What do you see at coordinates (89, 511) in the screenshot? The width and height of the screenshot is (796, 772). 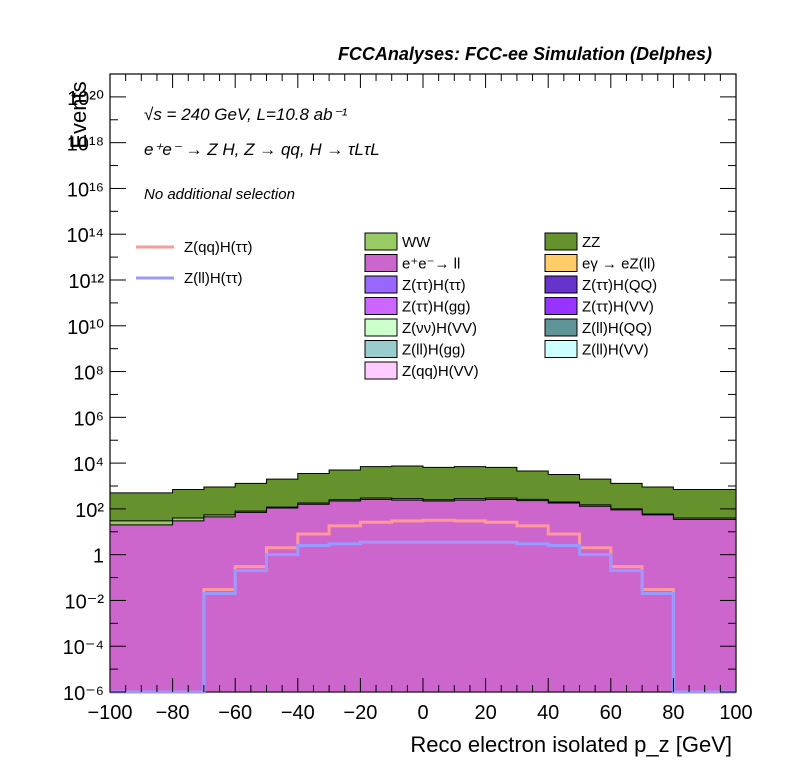 I see `y-tick-label: 10²` at bounding box center [89, 511].